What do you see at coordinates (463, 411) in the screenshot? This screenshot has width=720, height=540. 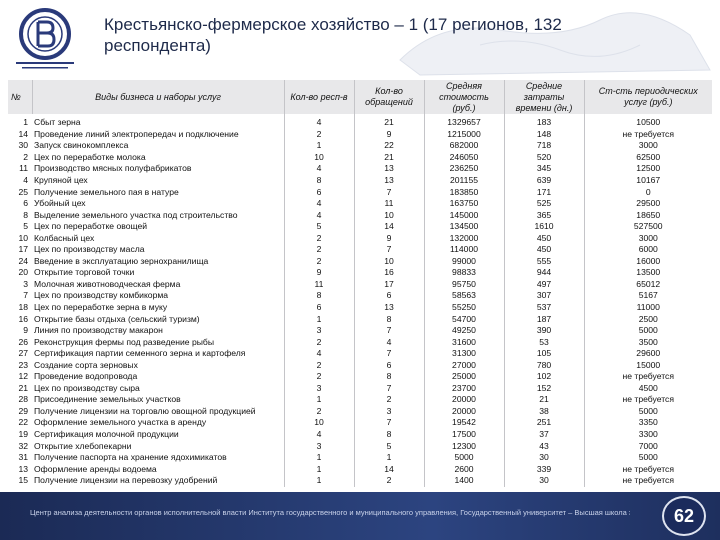 I see `table-cell: 20000` at bounding box center [463, 411].